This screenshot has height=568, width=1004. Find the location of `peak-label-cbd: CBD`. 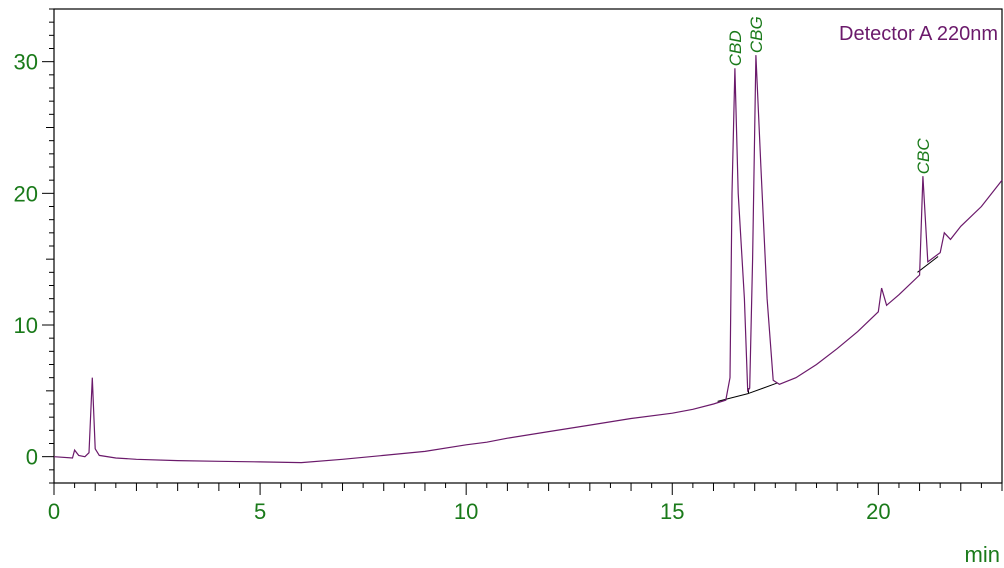

peak-label-cbd: CBD is located at coordinates (735, 48).